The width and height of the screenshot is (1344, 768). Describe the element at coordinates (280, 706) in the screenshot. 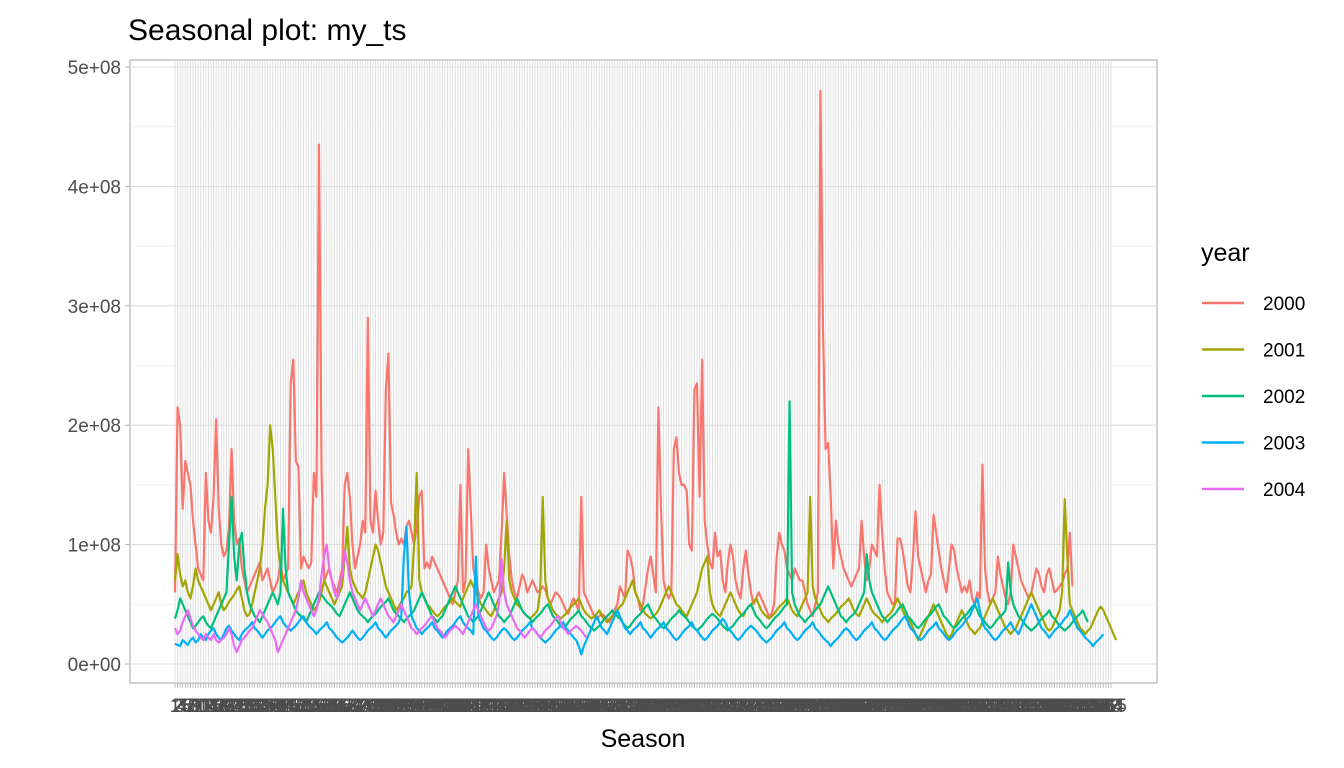

I see `x-tick-label: 42` at that location.